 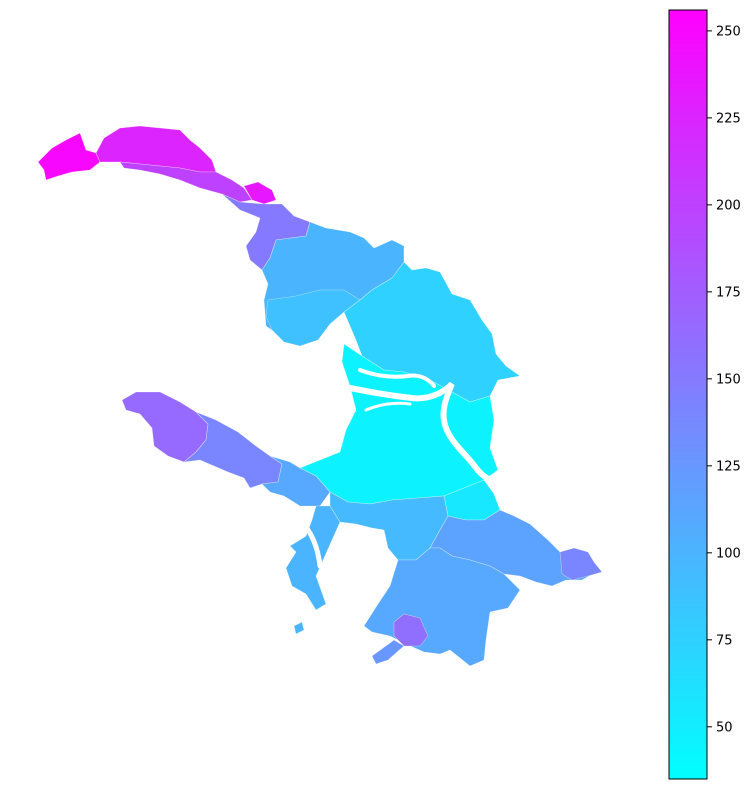 What do you see at coordinates (422, 432) in the screenshot?
I see `main-river` at bounding box center [422, 432].